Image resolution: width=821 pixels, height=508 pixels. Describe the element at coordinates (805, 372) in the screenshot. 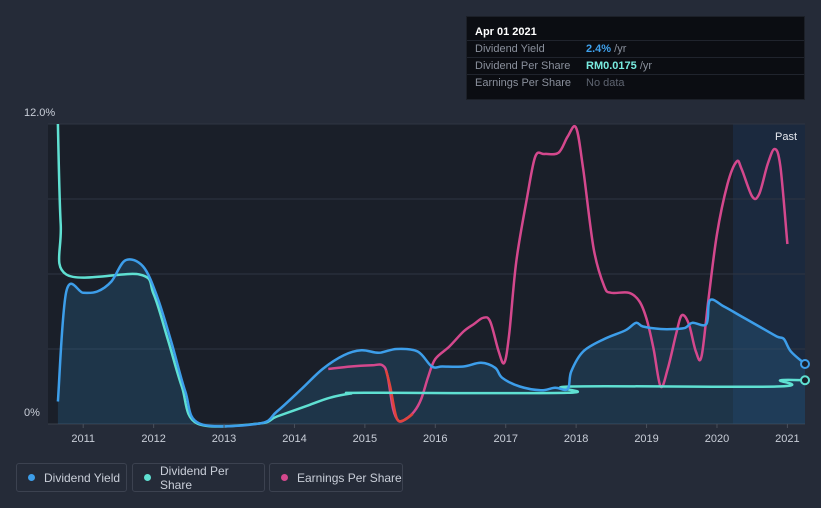

I see `endpoint-markers` at that location.